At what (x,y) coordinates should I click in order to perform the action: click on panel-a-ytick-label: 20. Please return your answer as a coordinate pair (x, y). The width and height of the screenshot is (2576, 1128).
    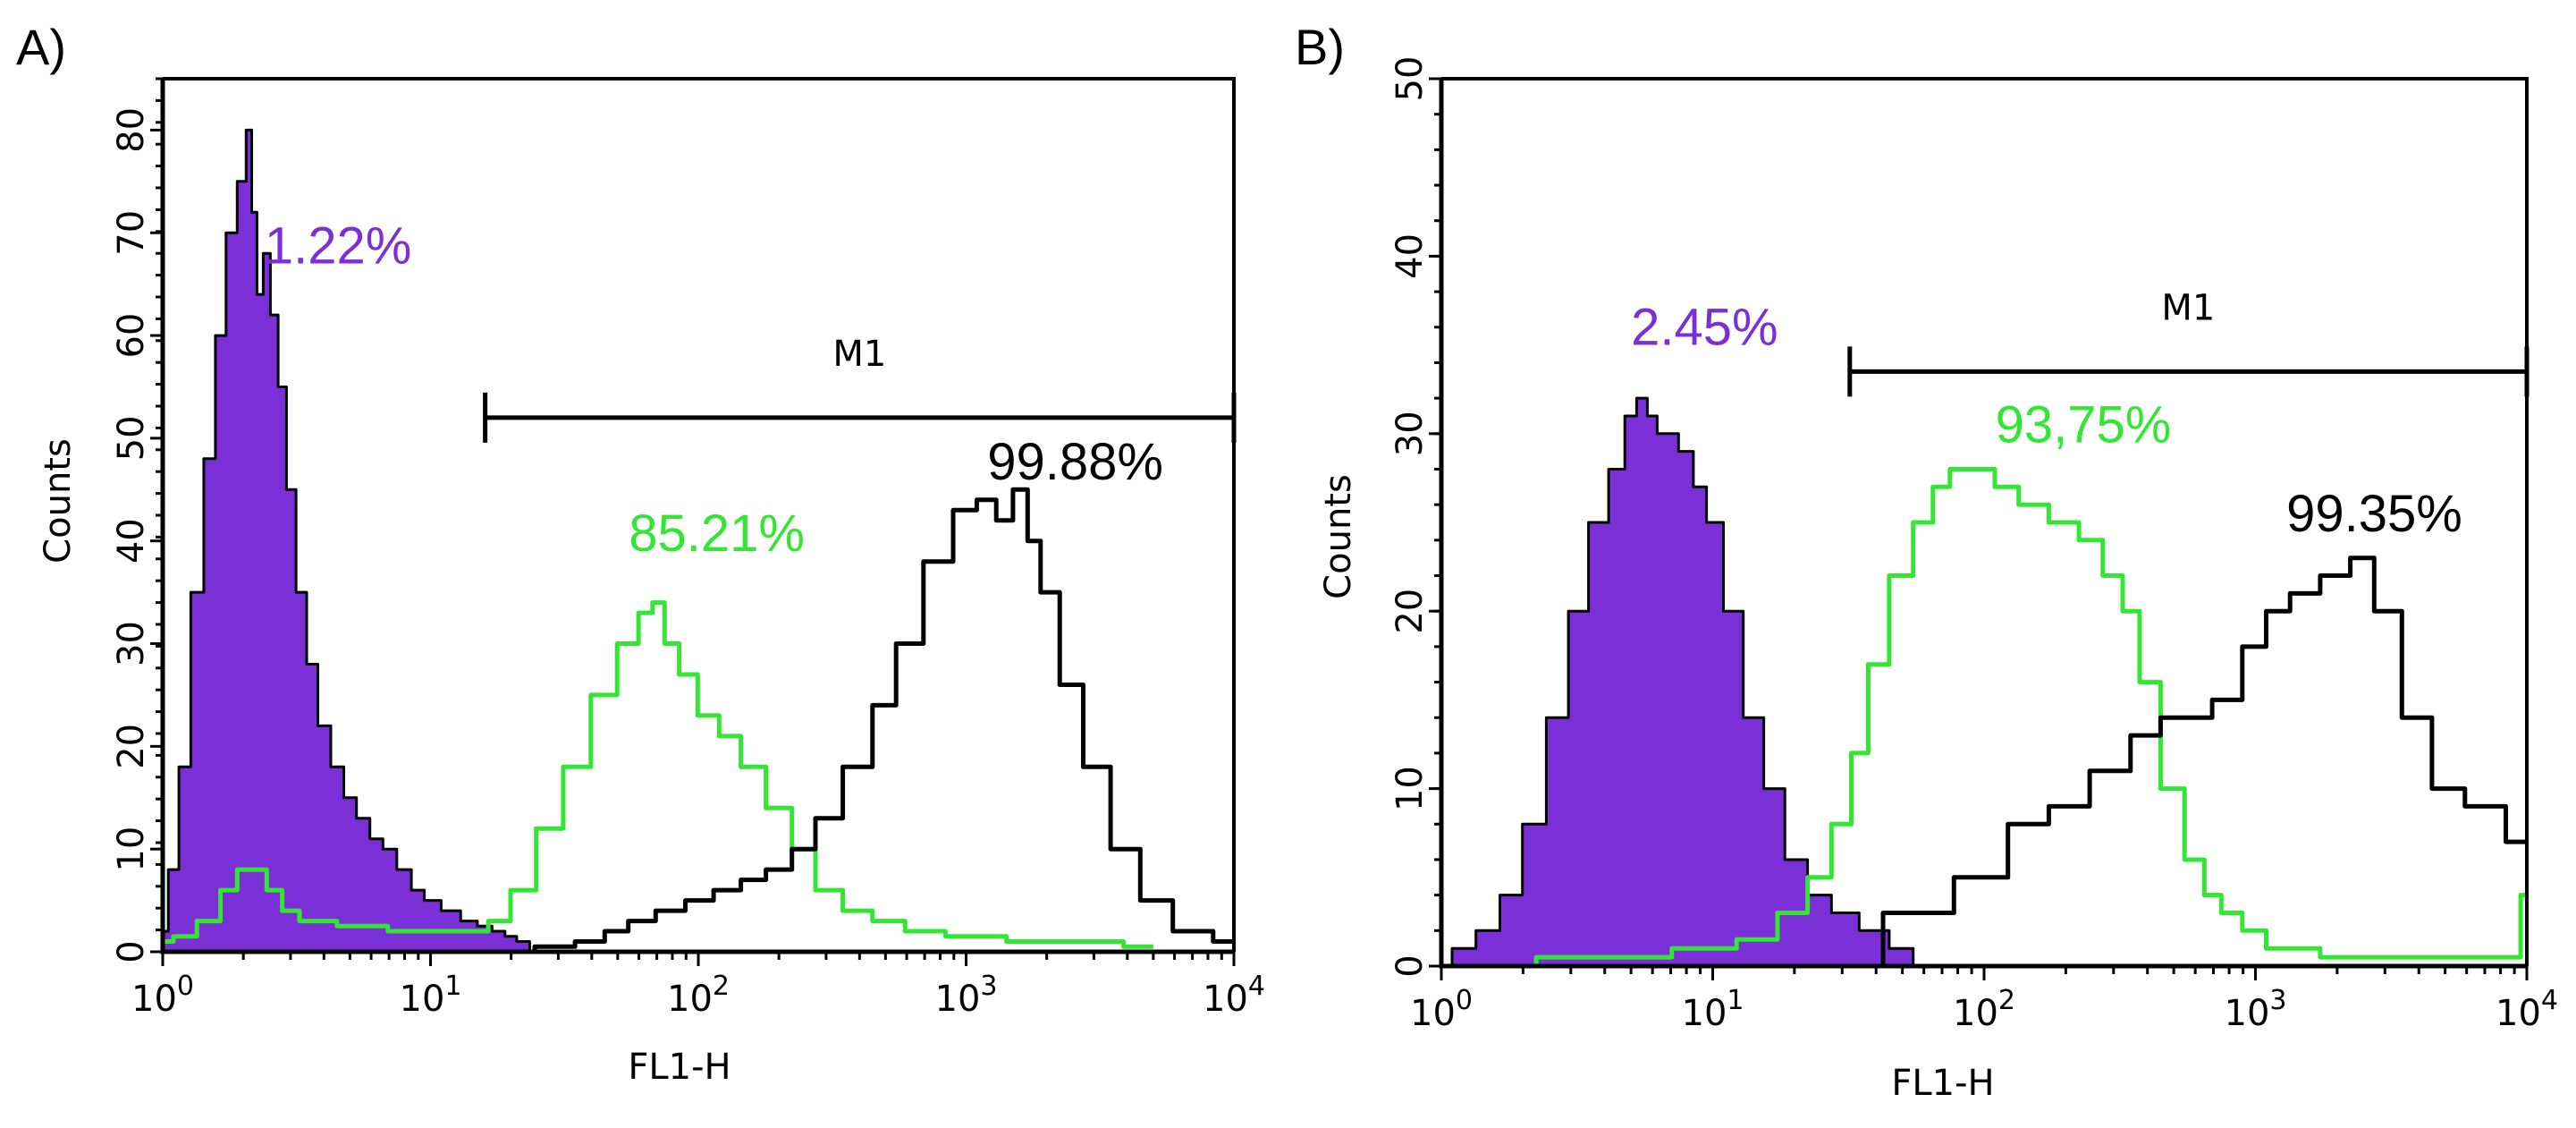
    Looking at the image, I should click on (131, 747).